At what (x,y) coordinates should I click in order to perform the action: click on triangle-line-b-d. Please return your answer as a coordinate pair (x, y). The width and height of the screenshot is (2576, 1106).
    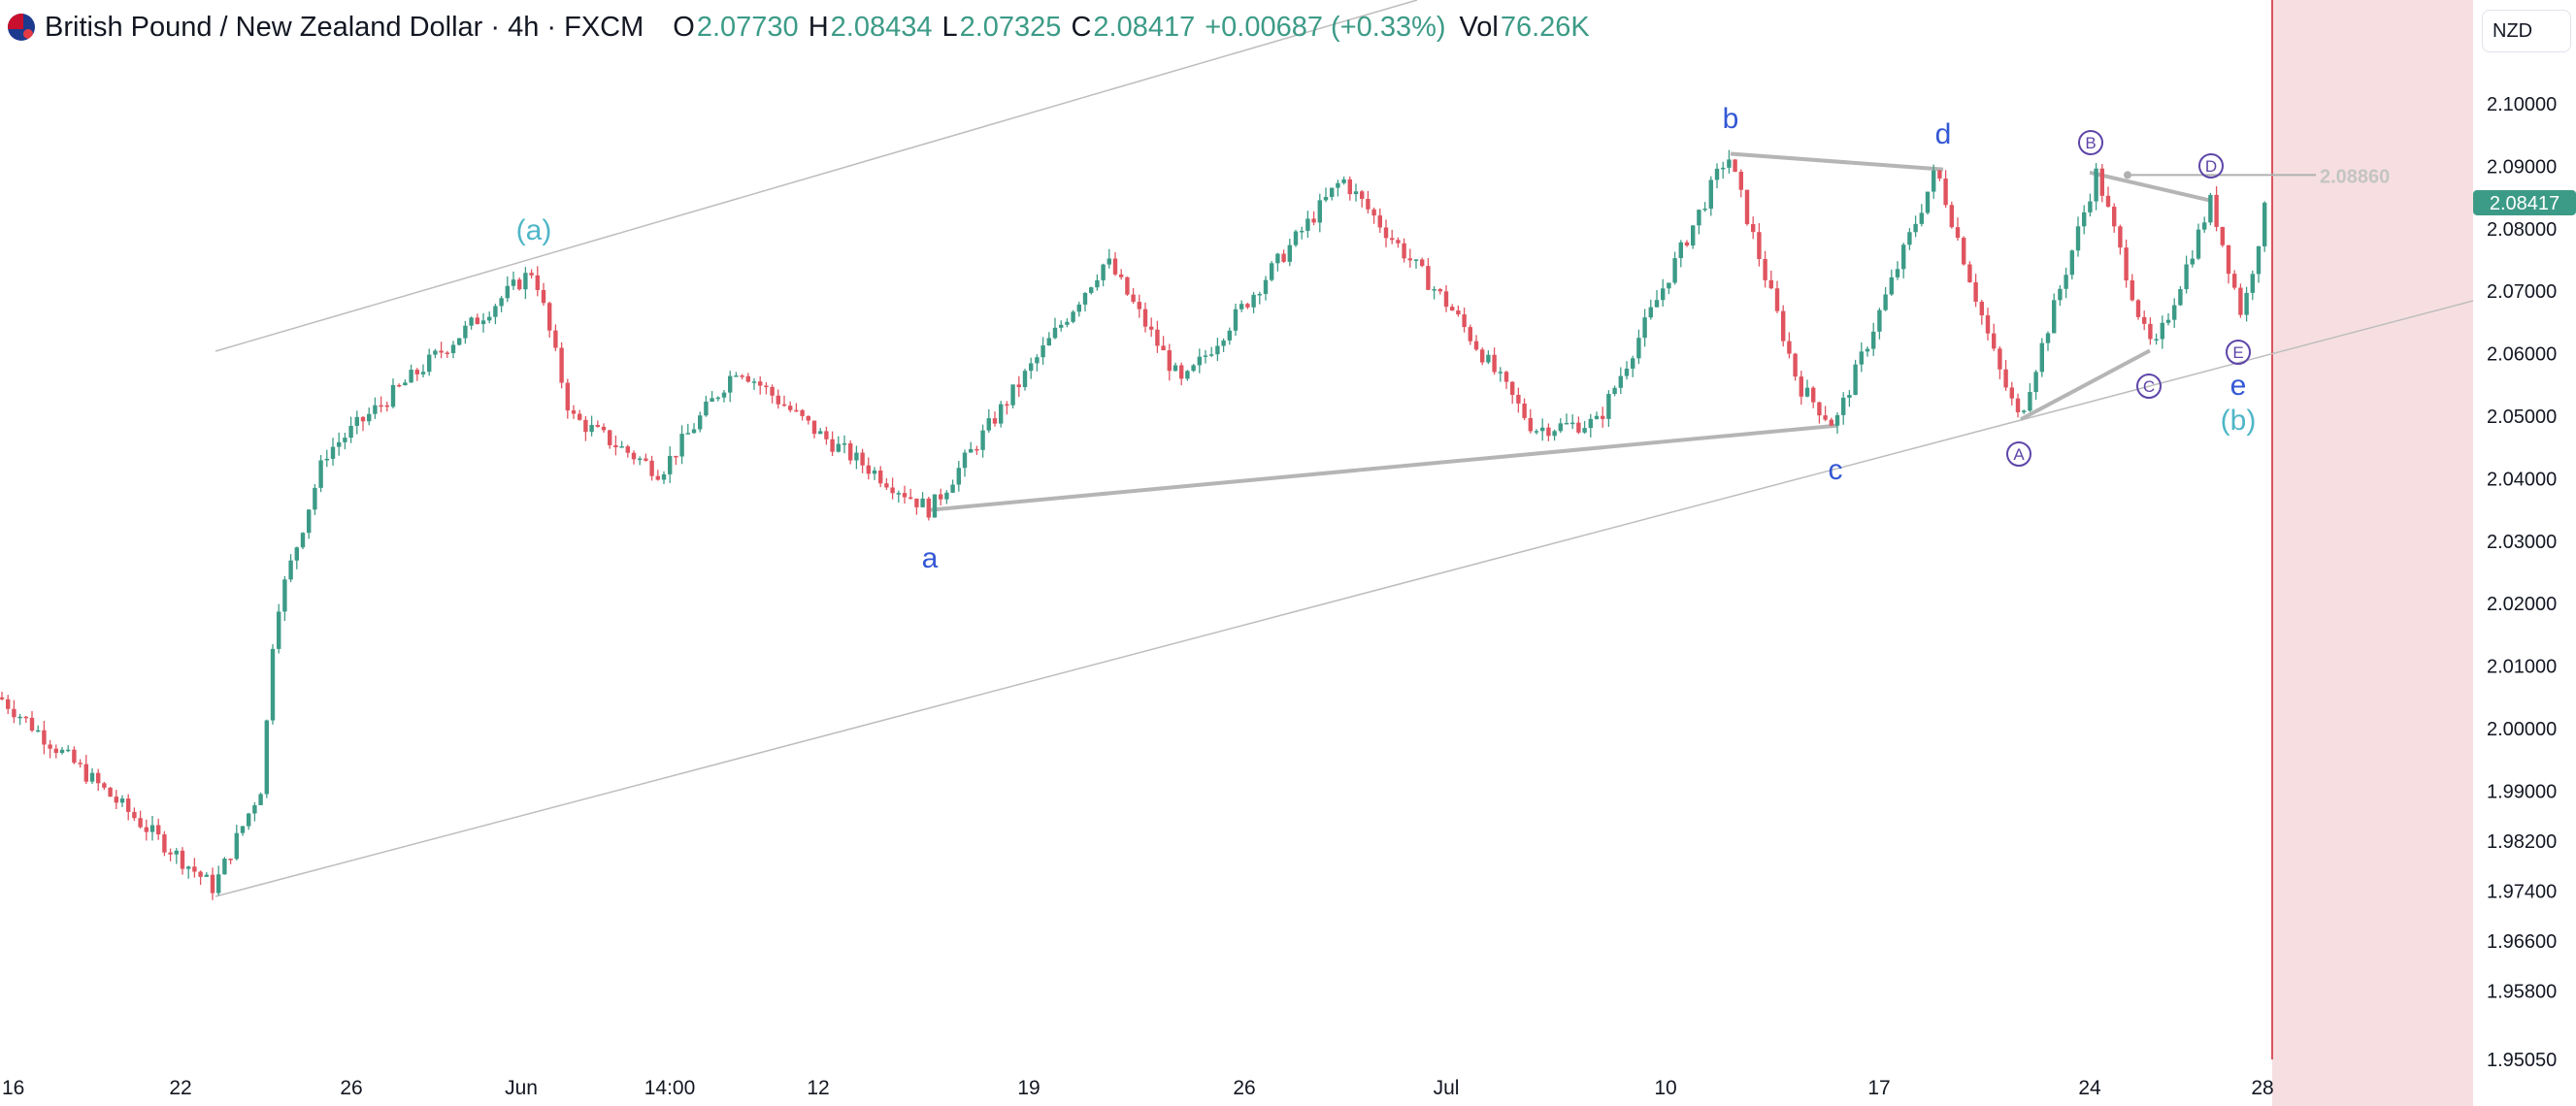
    Looking at the image, I should click on (1837, 161).